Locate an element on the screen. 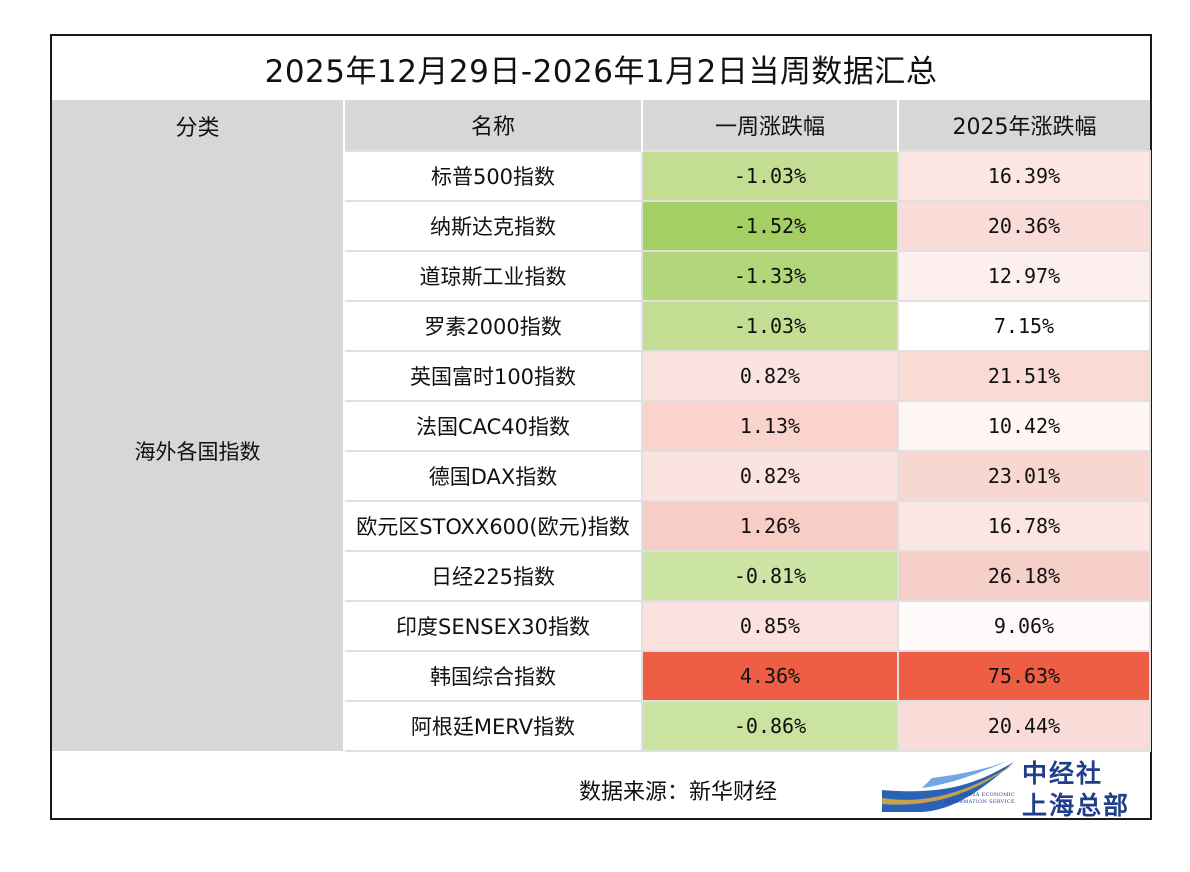 This screenshot has height=872, width=1190. year-change-cell: 75.63% is located at coordinates (1024, 676).